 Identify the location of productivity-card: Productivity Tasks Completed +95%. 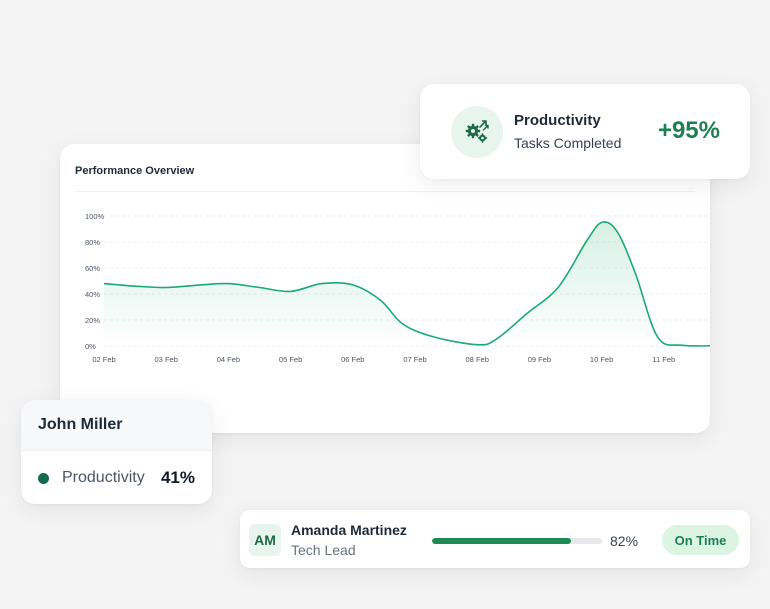
(585, 131).